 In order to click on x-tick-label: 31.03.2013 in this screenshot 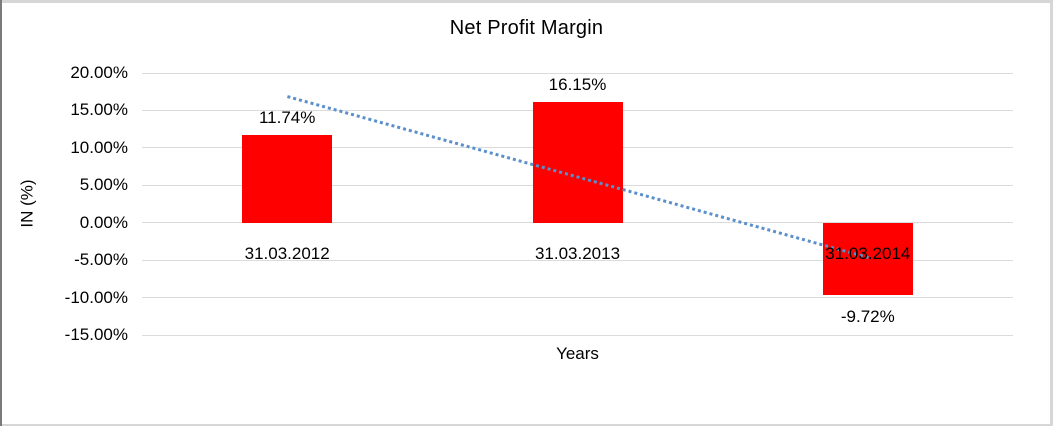, I will do `click(577, 253)`.